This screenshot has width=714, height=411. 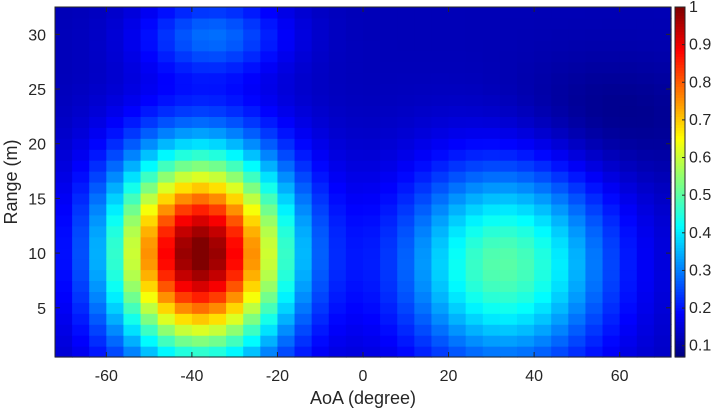 I want to click on colorbar-tick-label: 0.7, so click(x=700, y=120).